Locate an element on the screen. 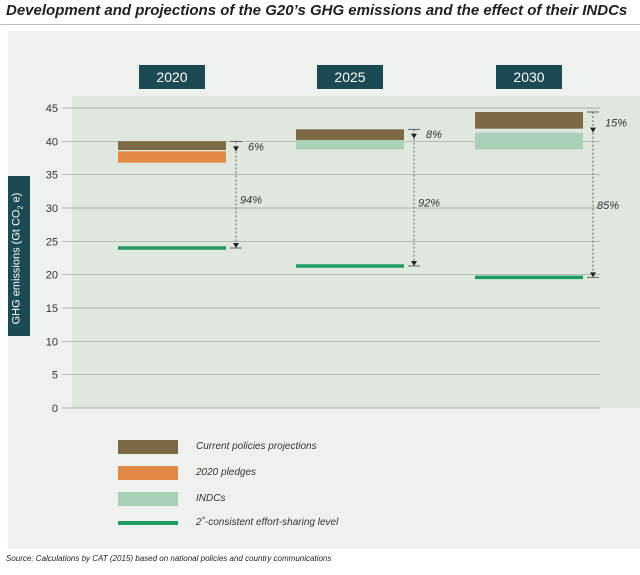 The width and height of the screenshot is (640, 575). y-tick-label-5: 5 is located at coordinates (55, 376).